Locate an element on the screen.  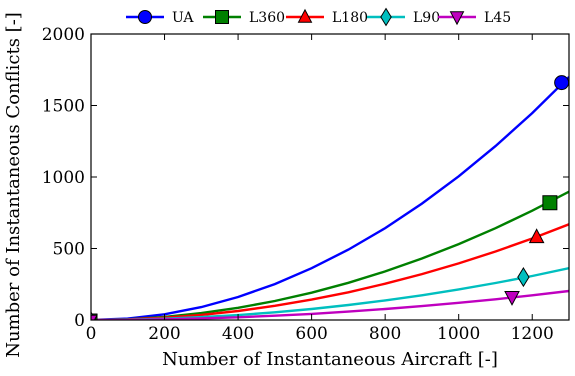
x-tick-label: 0 is located at coordinates (91, 334).